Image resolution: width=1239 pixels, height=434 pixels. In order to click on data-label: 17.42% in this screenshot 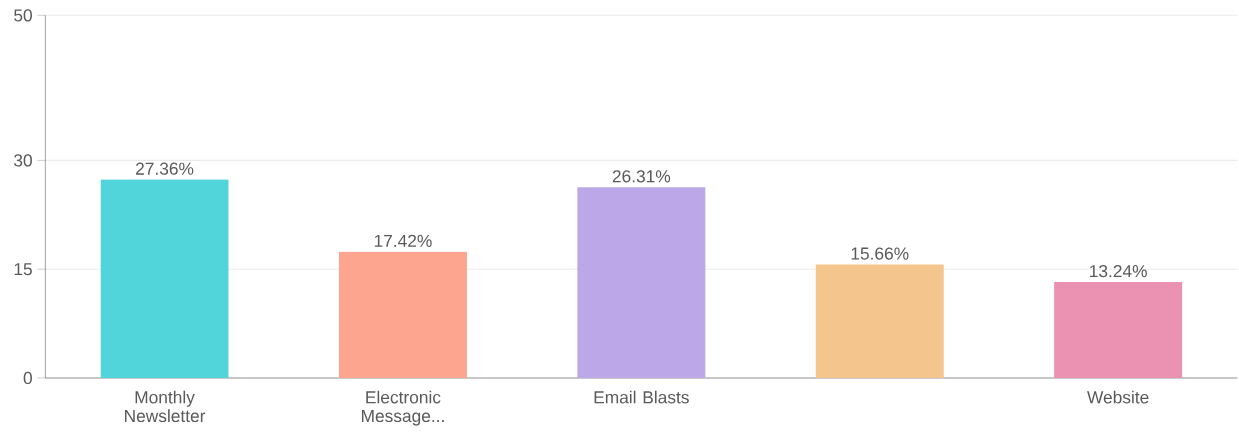, I will do `click(403, 240)`.